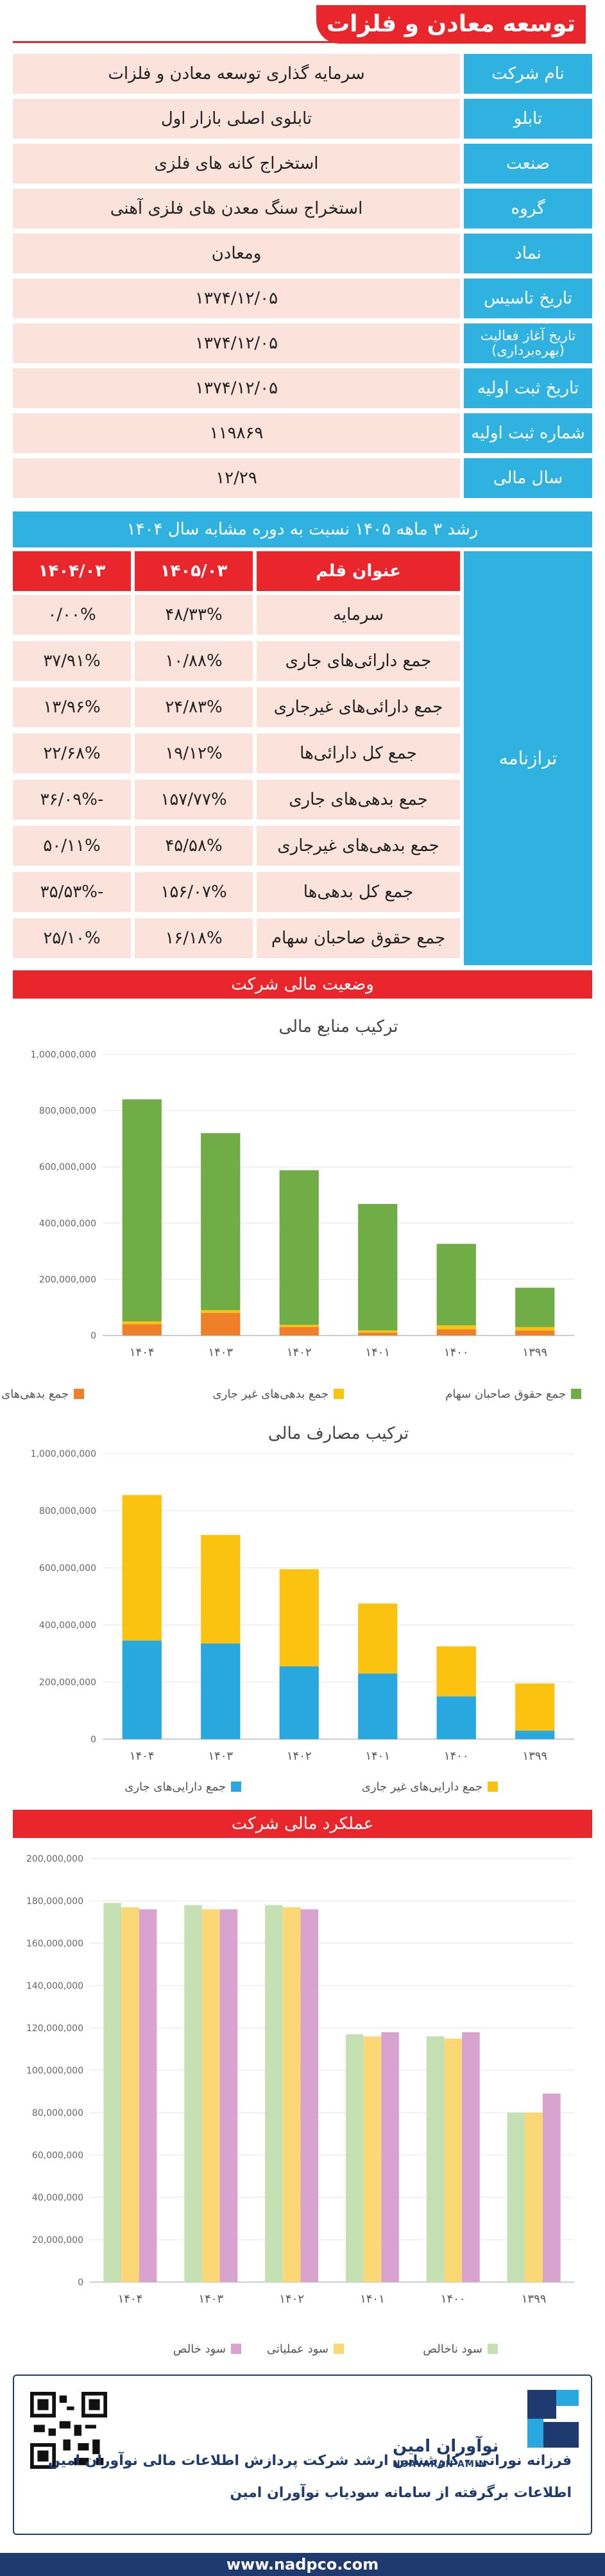 The image size is (605, 2576). I want to click on balance-item-label: سرمایه, so click(358, 615).